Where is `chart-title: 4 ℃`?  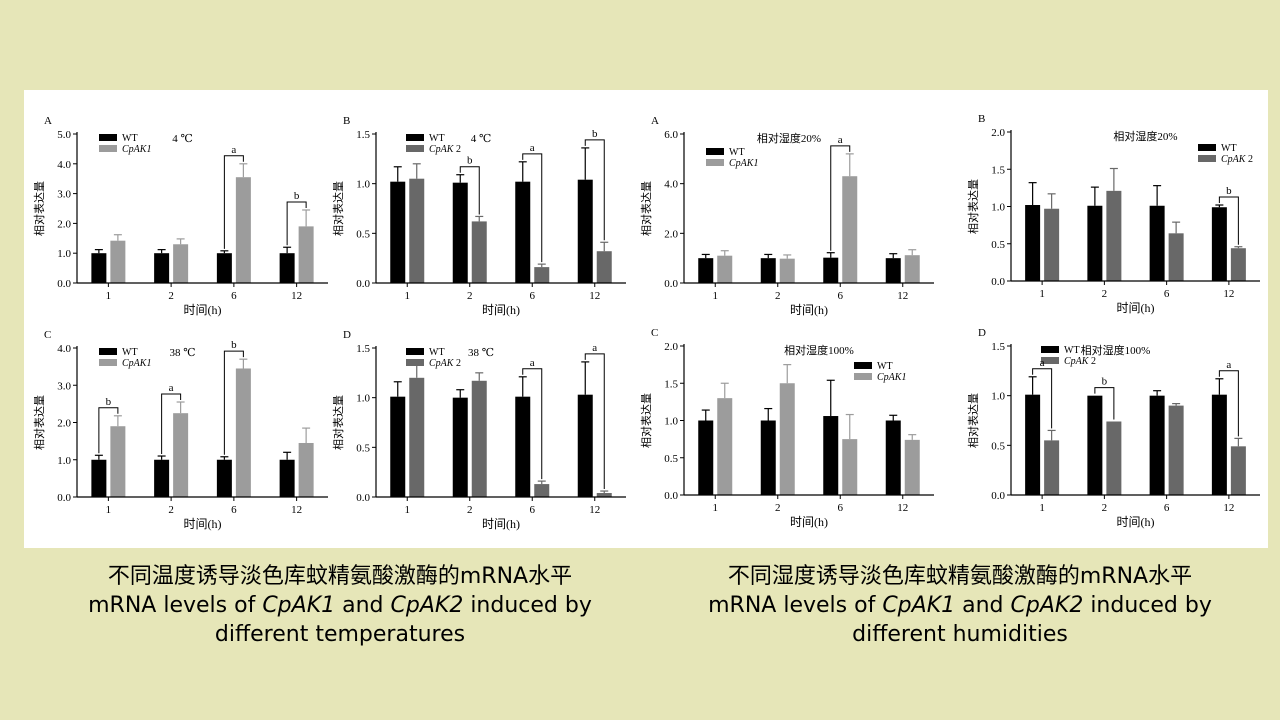
chart-title: 4 ℃ is located at coordinates (481, 139).